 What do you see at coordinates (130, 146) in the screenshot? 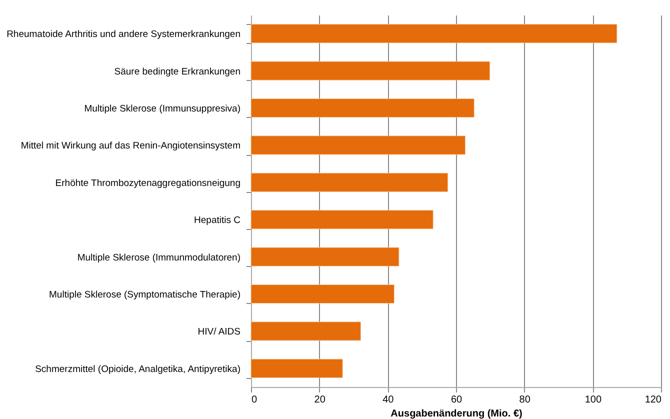
I see `y-tick-label: Mittel mit Wirkung auf das Renin-Angiotensinsystem` at bounding box center [130, 146].